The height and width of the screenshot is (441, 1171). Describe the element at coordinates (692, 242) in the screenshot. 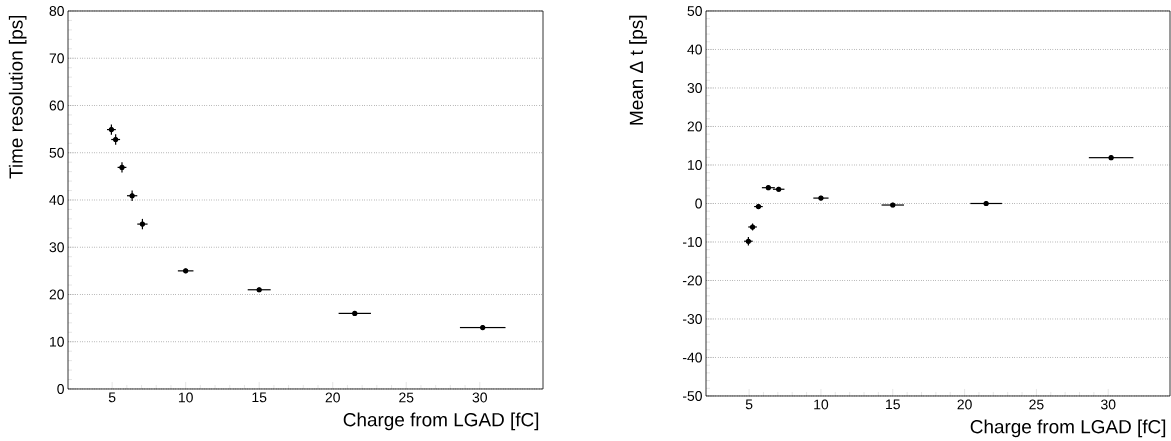

I see `y-tick-label: -10` at that location.